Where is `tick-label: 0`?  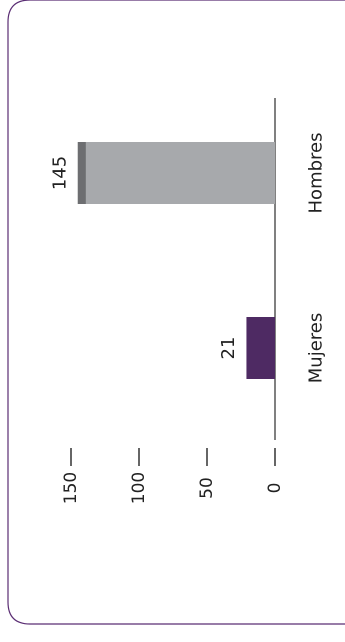 tick-label: 0 is located at coordinates (275, 488).